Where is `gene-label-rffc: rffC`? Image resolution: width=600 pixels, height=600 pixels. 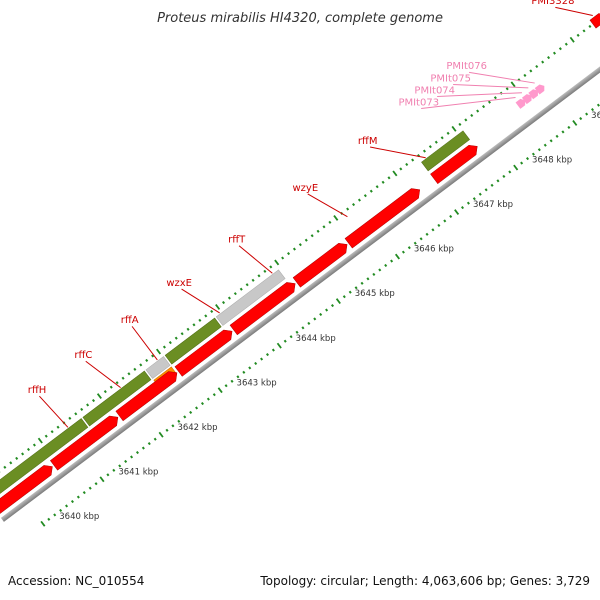
gene-label-rffc: rffC is located at coordinates (83, 355).